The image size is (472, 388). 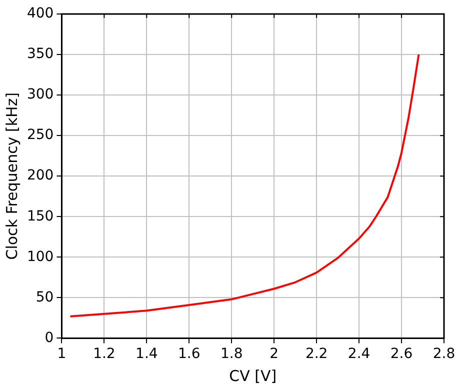 What do you see at coordinates (11, 176) in the screenshot?
I see `y-axis-title: Clock Frequency [kHz]` at bounding box center [11, 176].